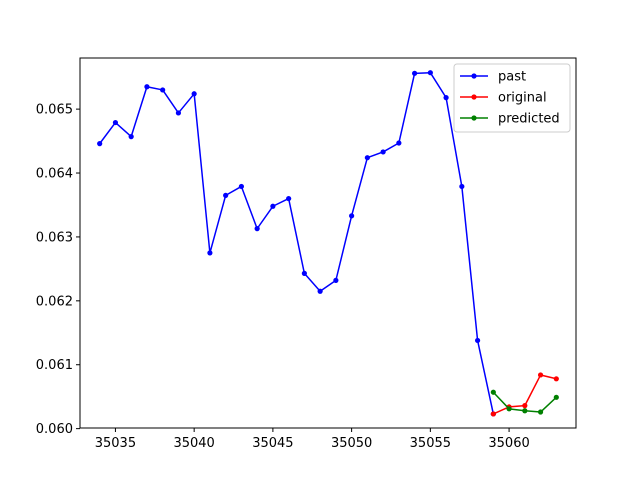 The width and height of the screenshot is (640, 480). I want to click on x-axis: 35035 35040 35045 35050 35055 35060, so click(312, 439).